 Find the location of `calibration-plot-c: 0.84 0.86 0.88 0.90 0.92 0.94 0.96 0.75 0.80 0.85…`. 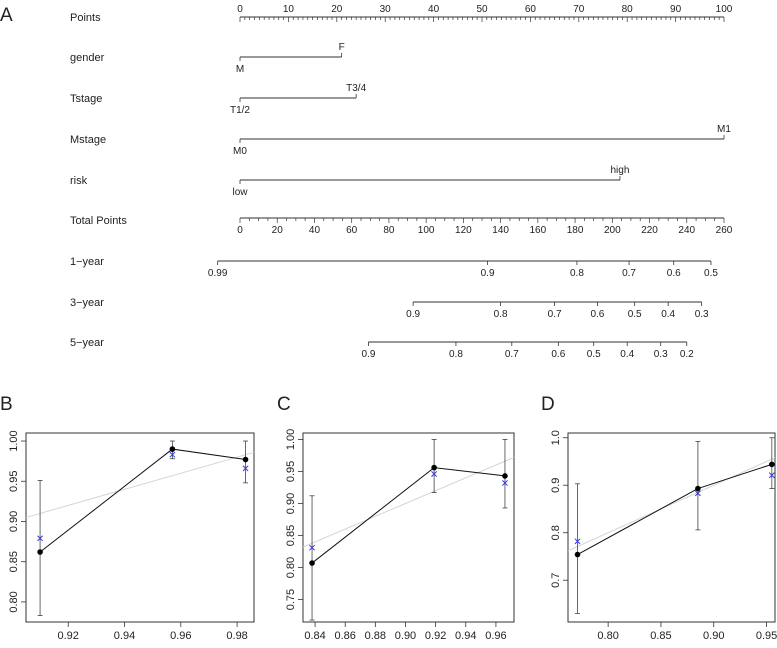

calibration-plot-c: 0.84 0.86 0.88 0.90 0.92 0.94 0.96 0.75 0.80 0.85… is located at coordinates (400, 535).